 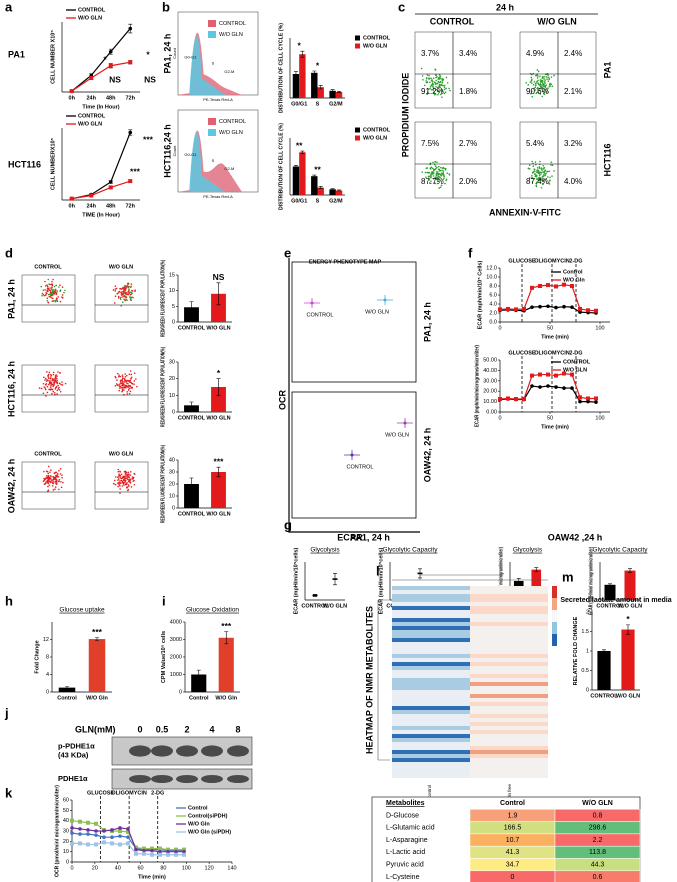 I want to click on significance: ***, so click(x=97, y=632).